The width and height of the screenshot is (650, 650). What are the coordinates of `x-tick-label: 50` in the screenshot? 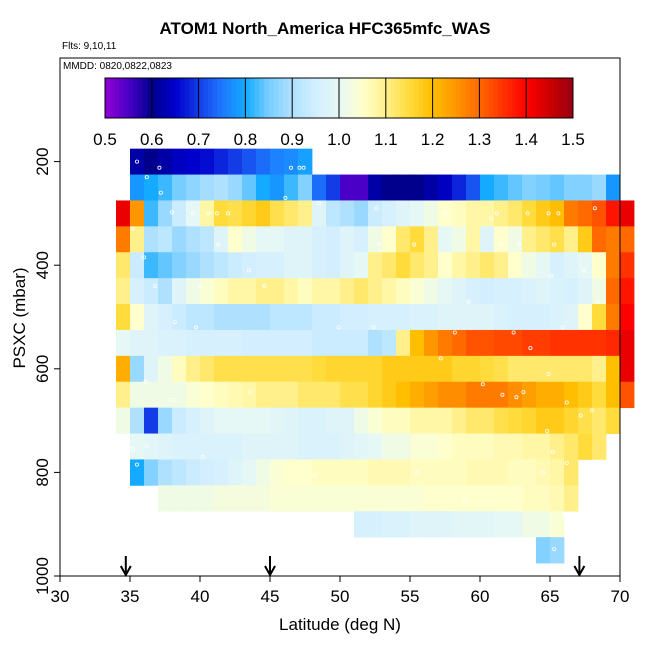 It's located at (340, 596).